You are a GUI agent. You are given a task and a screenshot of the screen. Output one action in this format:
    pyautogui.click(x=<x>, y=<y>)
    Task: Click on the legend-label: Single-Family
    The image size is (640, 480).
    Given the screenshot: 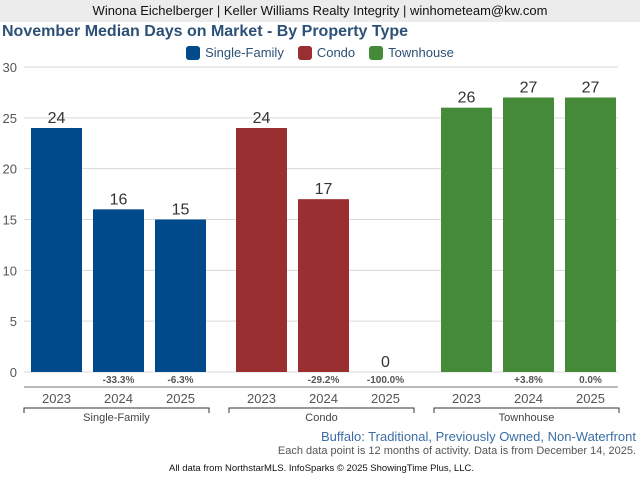 What is the action you would take?
    pyautogui.click(x=244, y=52)
    